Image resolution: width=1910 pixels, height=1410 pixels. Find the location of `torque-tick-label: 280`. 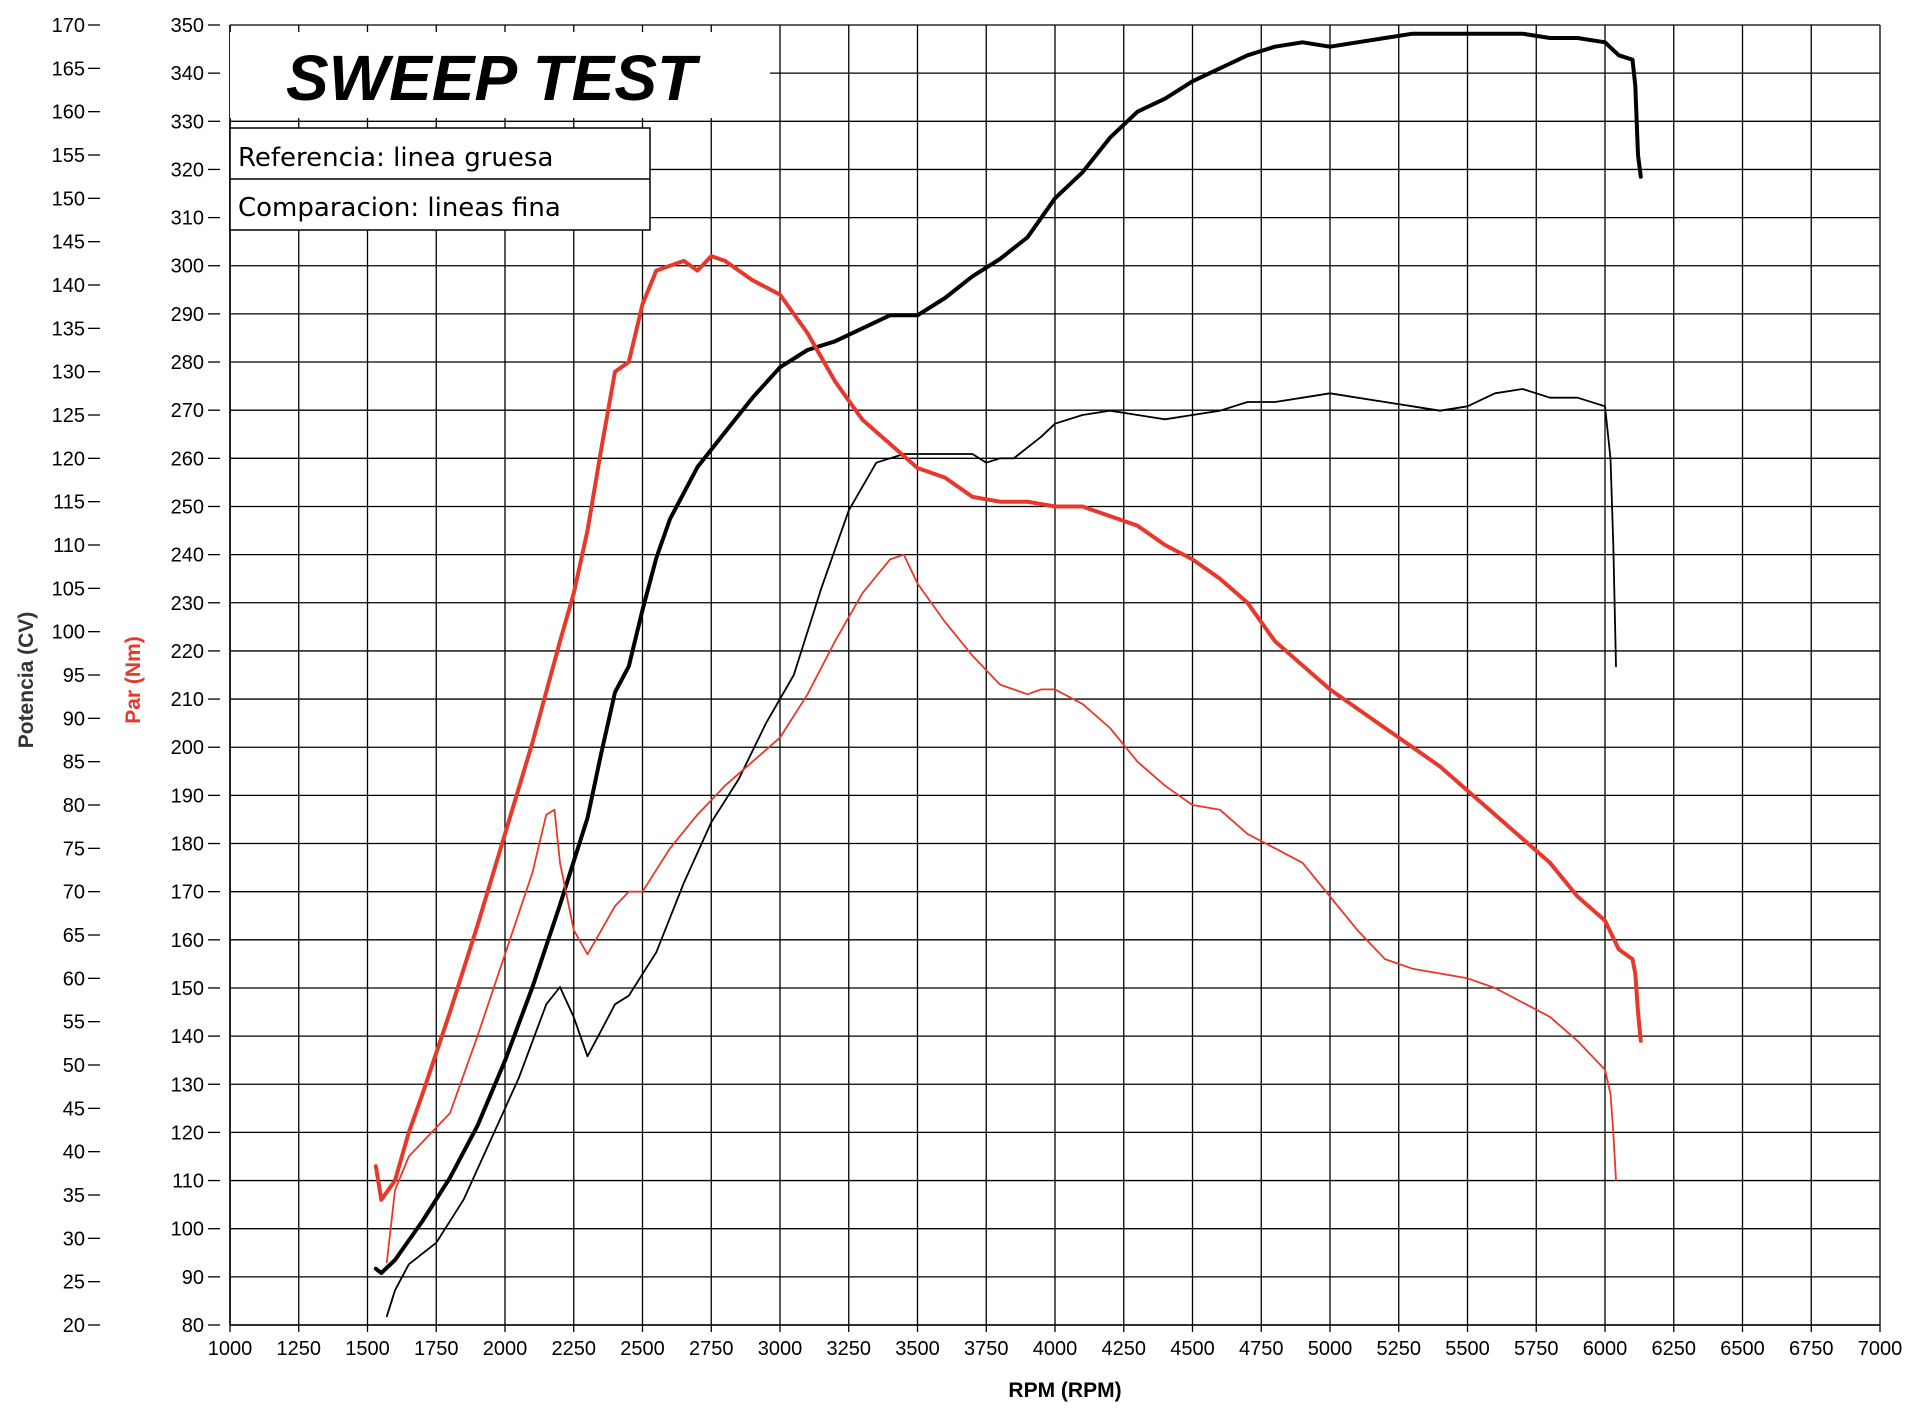

torque-tick-label: 280 is located at coordinates (187, 363).